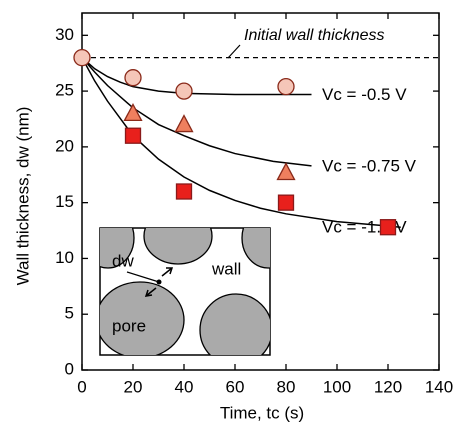  I want to click on x-tick-label: 140, so click(439, 386).